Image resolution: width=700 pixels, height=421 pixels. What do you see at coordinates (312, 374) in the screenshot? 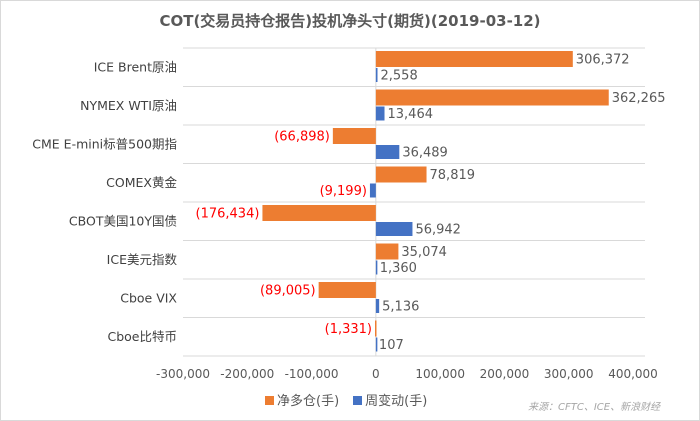
I see `x-tick-label: -100,000` at bounding box center [312, 374].